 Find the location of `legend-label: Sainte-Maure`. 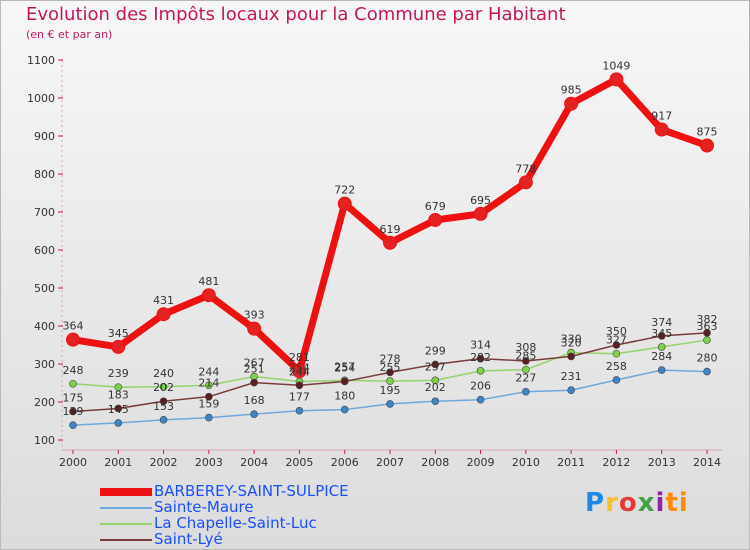

legend-label: Sainte-Maure is located at coordinates (204, 507).